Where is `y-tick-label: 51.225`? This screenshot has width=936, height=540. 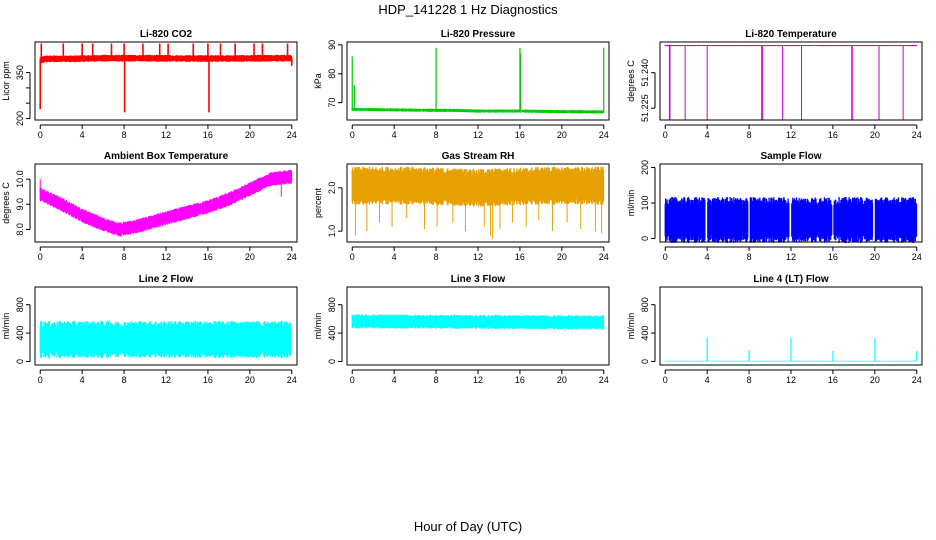
y-tick-label: 51.225 is located at coordinates (645, 108).